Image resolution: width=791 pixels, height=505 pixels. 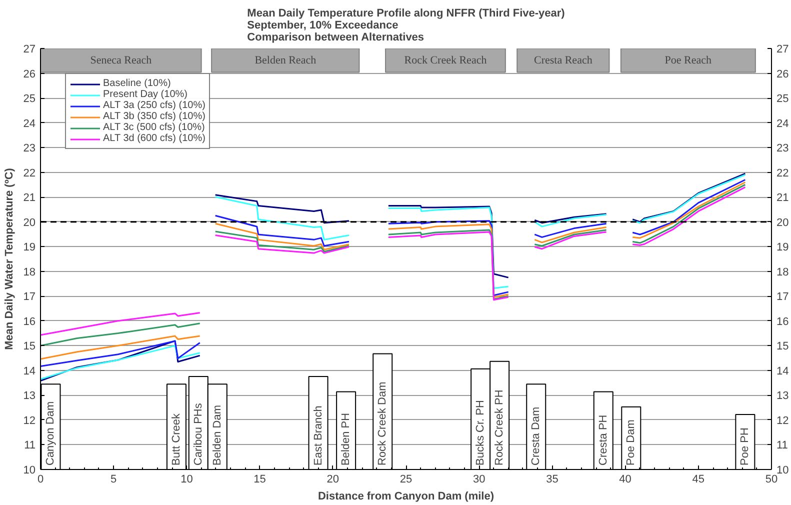 I want to click on y2-tick-label: 11, so click(x=782, y=446).